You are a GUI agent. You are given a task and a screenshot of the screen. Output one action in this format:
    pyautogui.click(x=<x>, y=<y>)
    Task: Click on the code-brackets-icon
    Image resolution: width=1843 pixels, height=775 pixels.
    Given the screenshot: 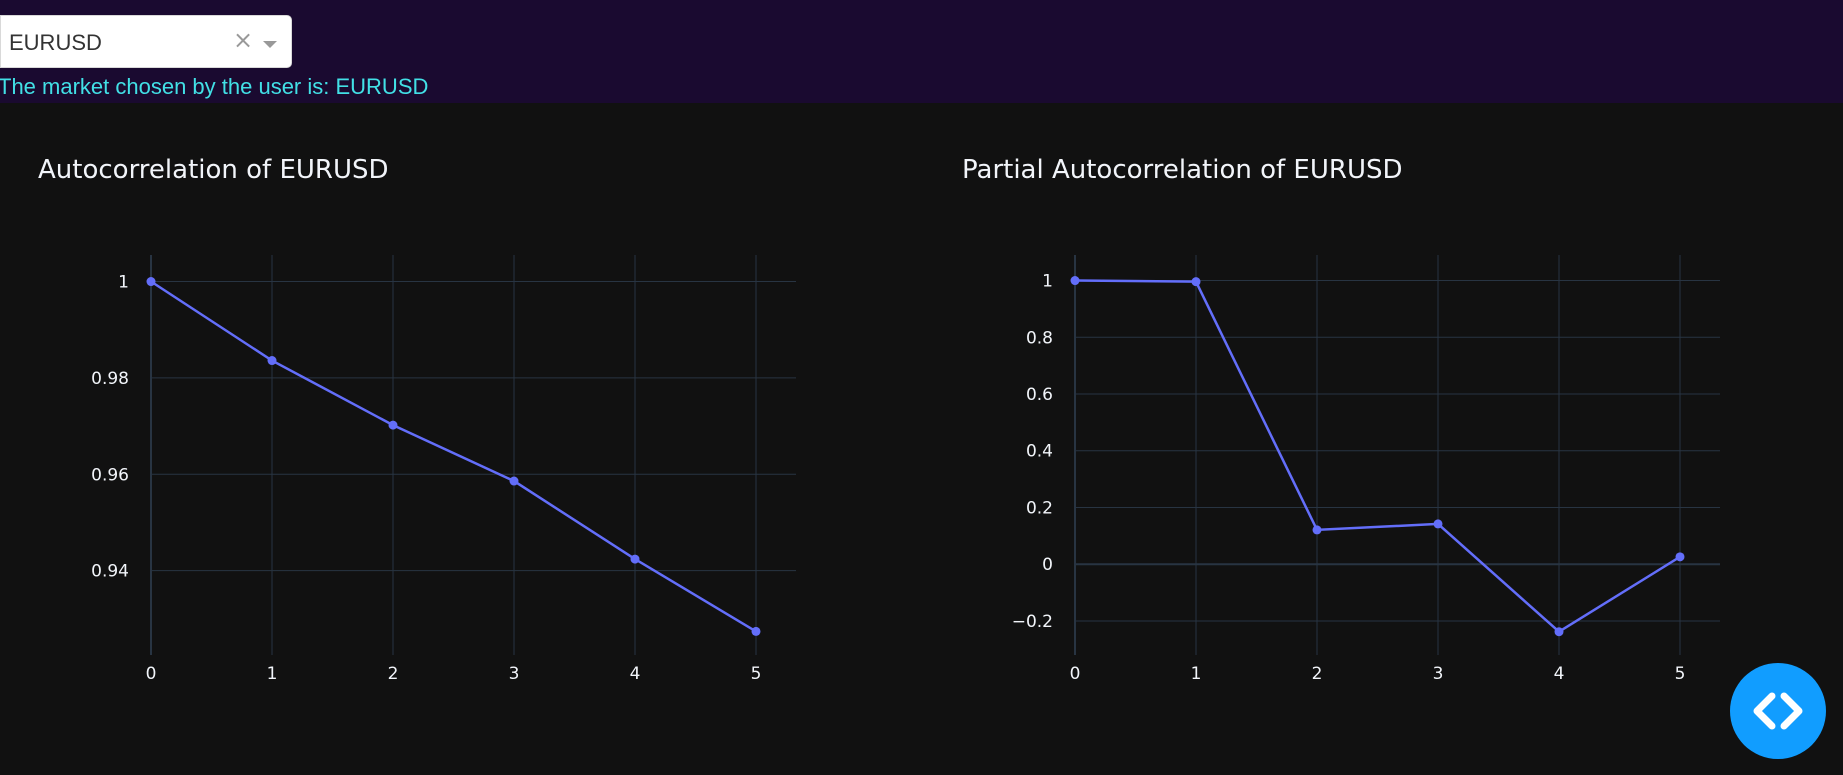 What is the action you would take?
    pyautogui.click(x=1778, y=711)
    